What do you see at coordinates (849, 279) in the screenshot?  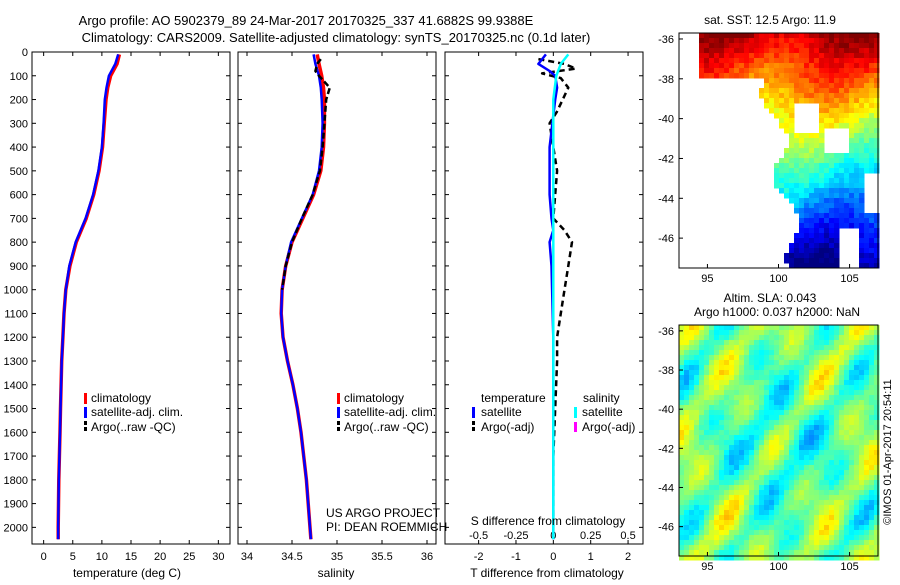 I see `map-x-tick-label: 105` at bounding box center [849, 279].